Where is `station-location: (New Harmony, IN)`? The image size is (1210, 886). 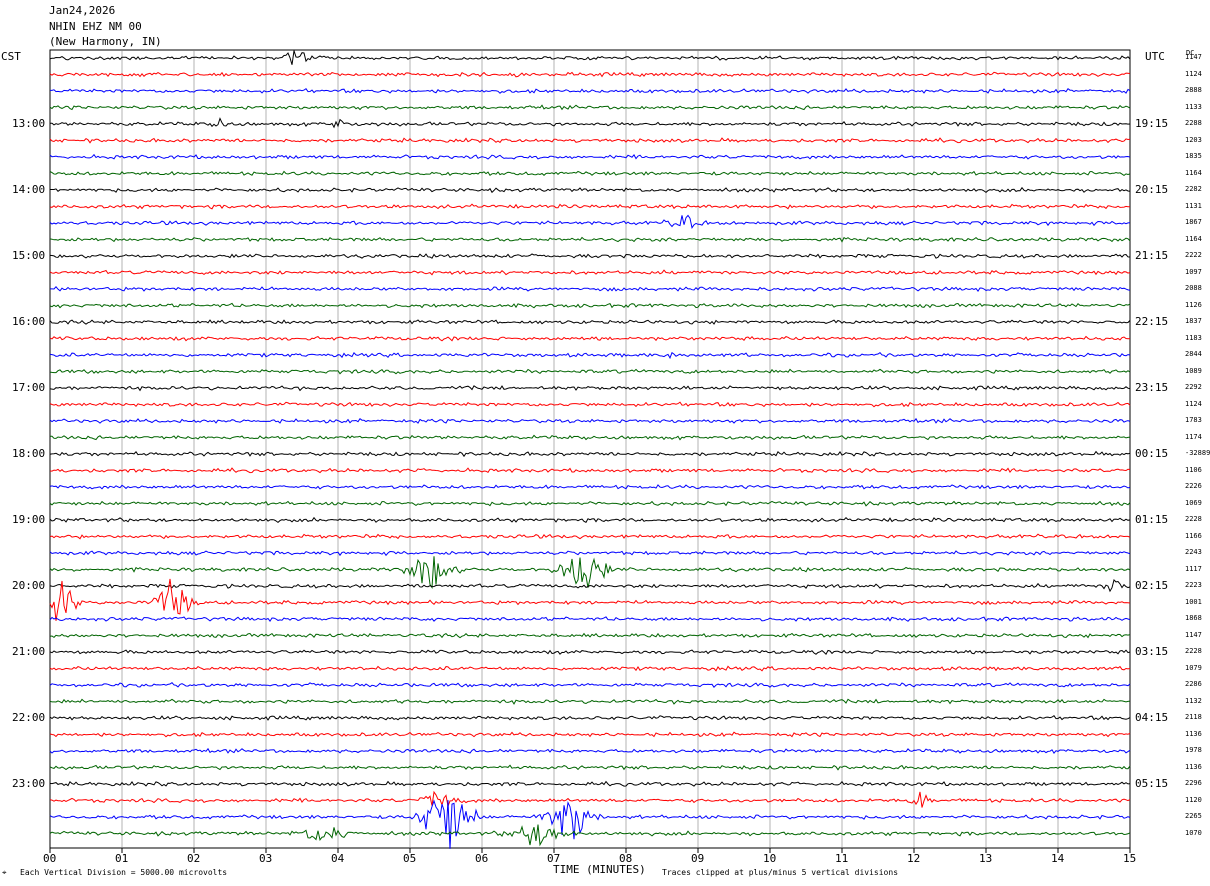 station-location: (New Harmony, IN) is located at coordinates (105, 41).